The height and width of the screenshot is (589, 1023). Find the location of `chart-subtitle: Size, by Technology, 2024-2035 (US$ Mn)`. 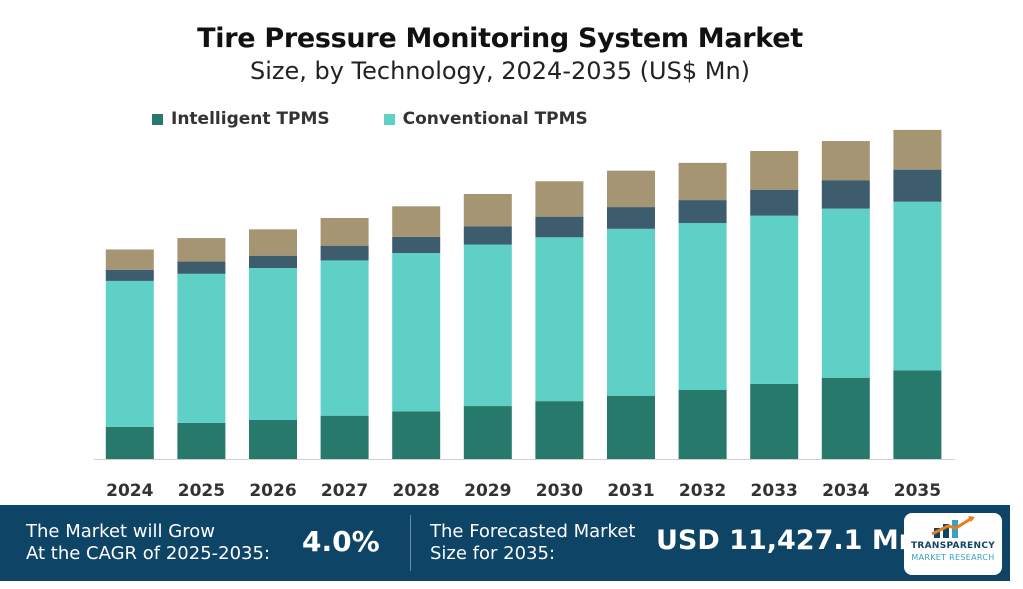

chart-subtitle: Size, by Technology, 2024-2035 (US$ Mn) is located at coordinates (500, 71).